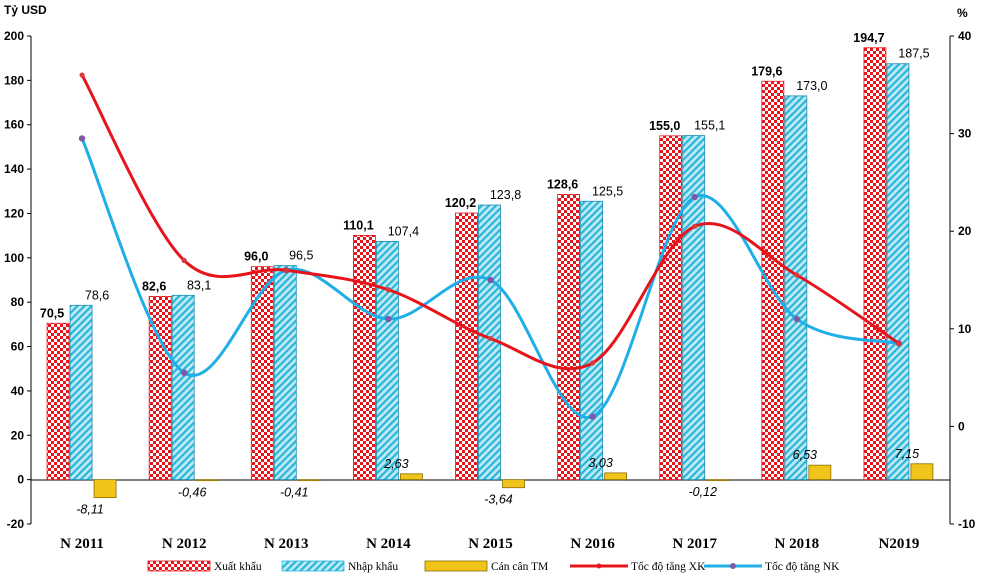 This screenshot has width=985, height=575. What do you see at coordinates (599, 566) in the screenshot?
I see `legend-marker-xk` at bounding box center [599, 566].